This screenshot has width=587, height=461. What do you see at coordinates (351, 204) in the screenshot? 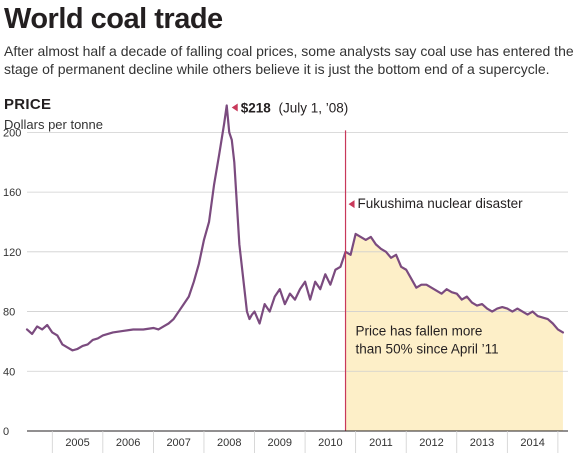
I see `event-pointer-icon` at bounding box center [351, 204].